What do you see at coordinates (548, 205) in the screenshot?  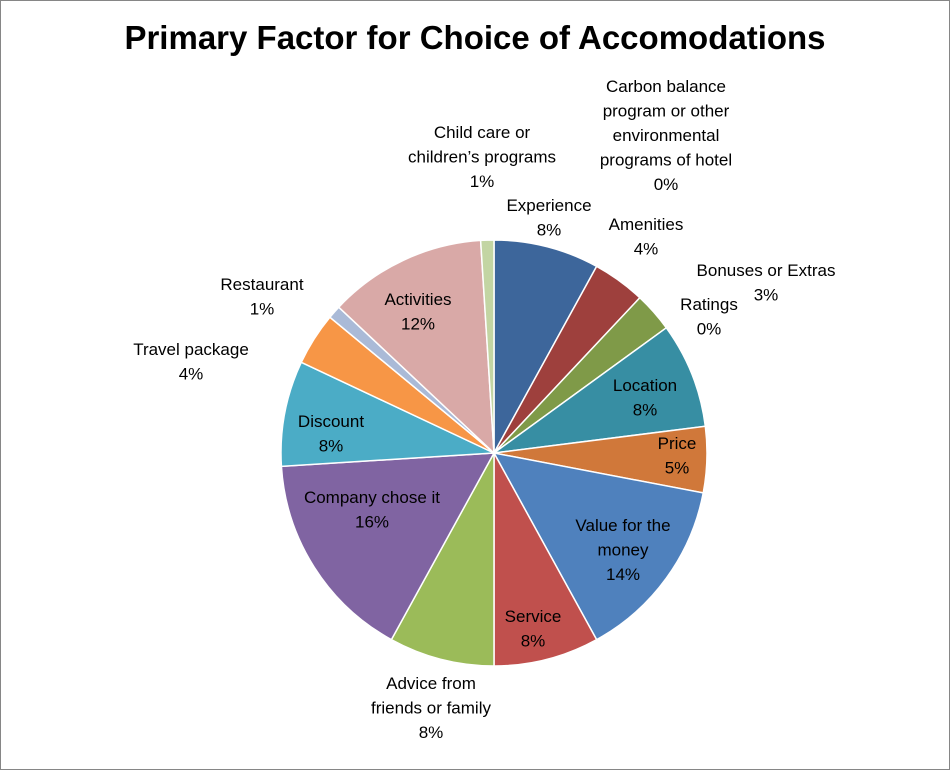 I see `slice-name: Experience` at bounding box center [548, 205].